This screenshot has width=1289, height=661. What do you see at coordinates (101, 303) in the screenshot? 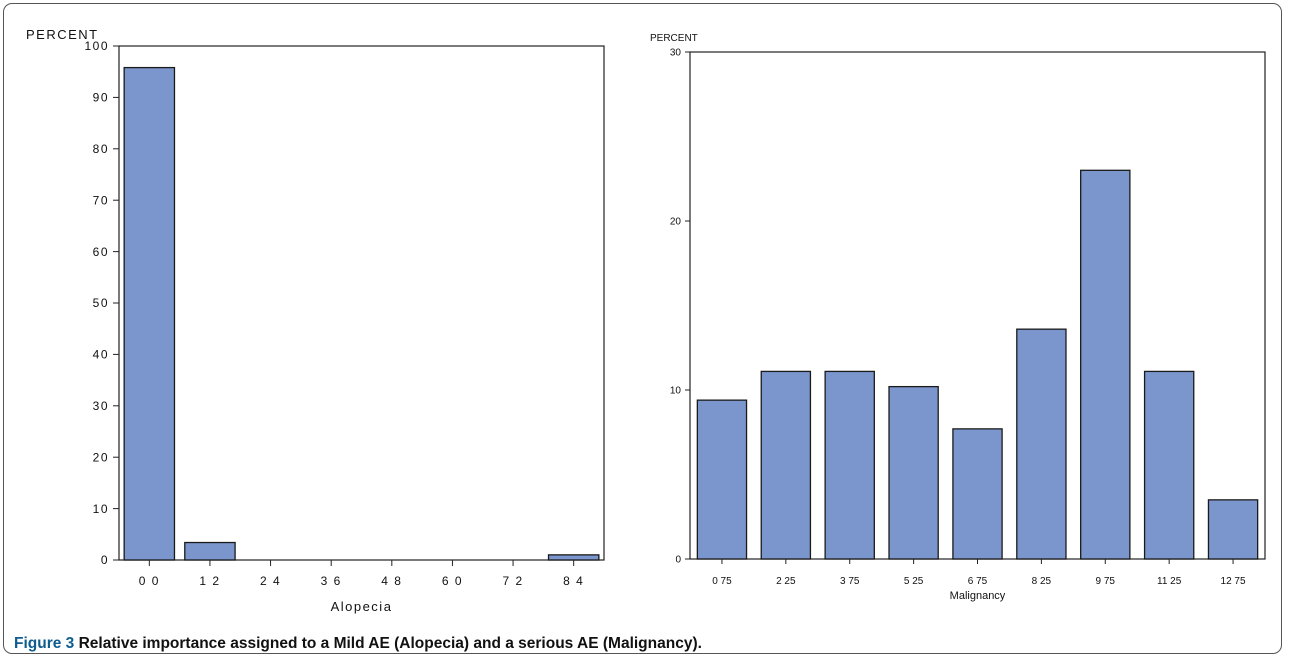
I see `alopecia-ytick-label: 50` at bounding box center [101, 303].